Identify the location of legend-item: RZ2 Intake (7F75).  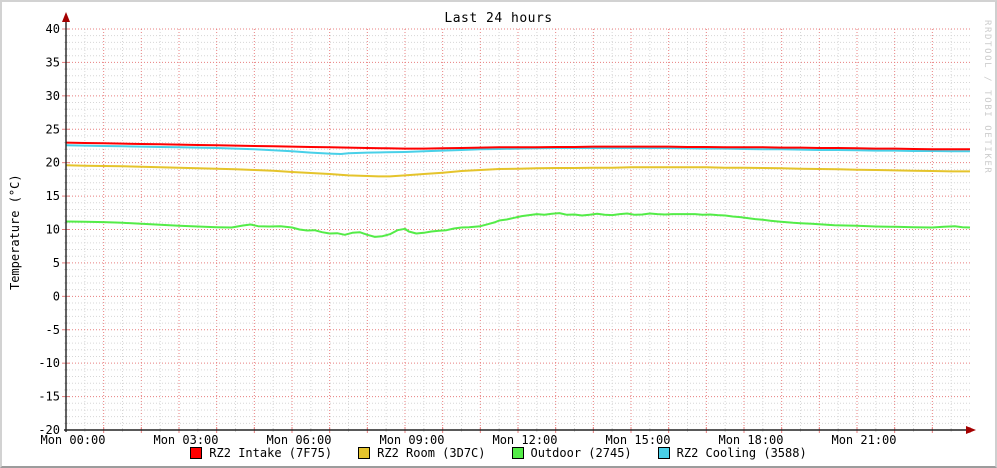
(261, 453).